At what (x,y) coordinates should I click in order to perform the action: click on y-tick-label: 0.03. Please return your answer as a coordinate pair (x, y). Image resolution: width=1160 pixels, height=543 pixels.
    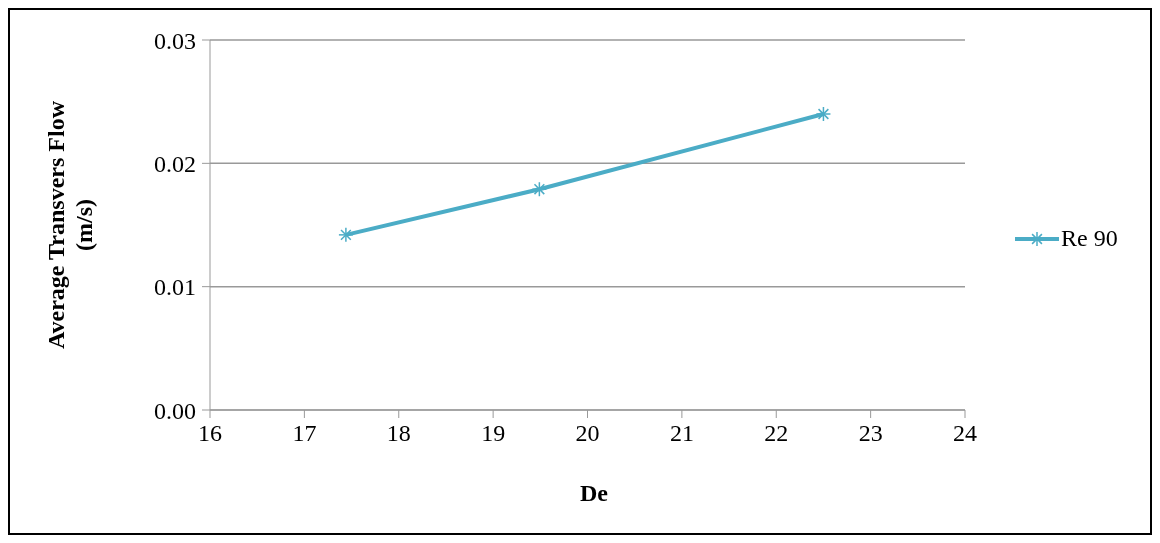
    Looking at the image, I should click on (175, 40).